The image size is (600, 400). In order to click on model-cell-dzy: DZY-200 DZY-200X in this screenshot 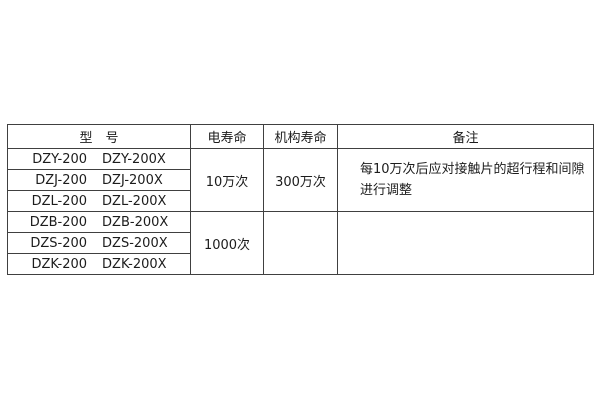, I will do `click(99, 159)`.